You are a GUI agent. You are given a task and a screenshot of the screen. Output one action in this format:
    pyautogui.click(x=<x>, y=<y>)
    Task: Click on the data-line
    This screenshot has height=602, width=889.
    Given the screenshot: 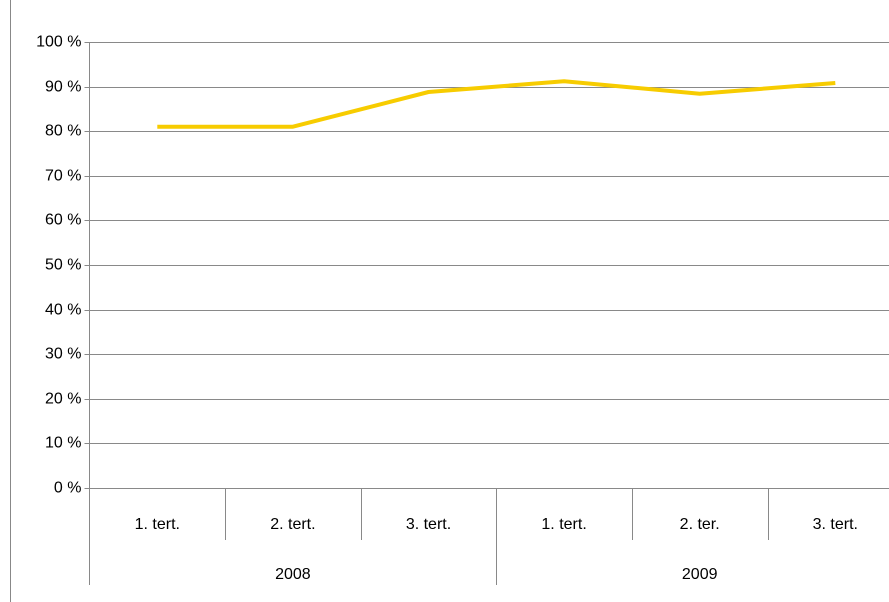 What is the action you would take?
    pyautogui.click(x=496, y=104)
    